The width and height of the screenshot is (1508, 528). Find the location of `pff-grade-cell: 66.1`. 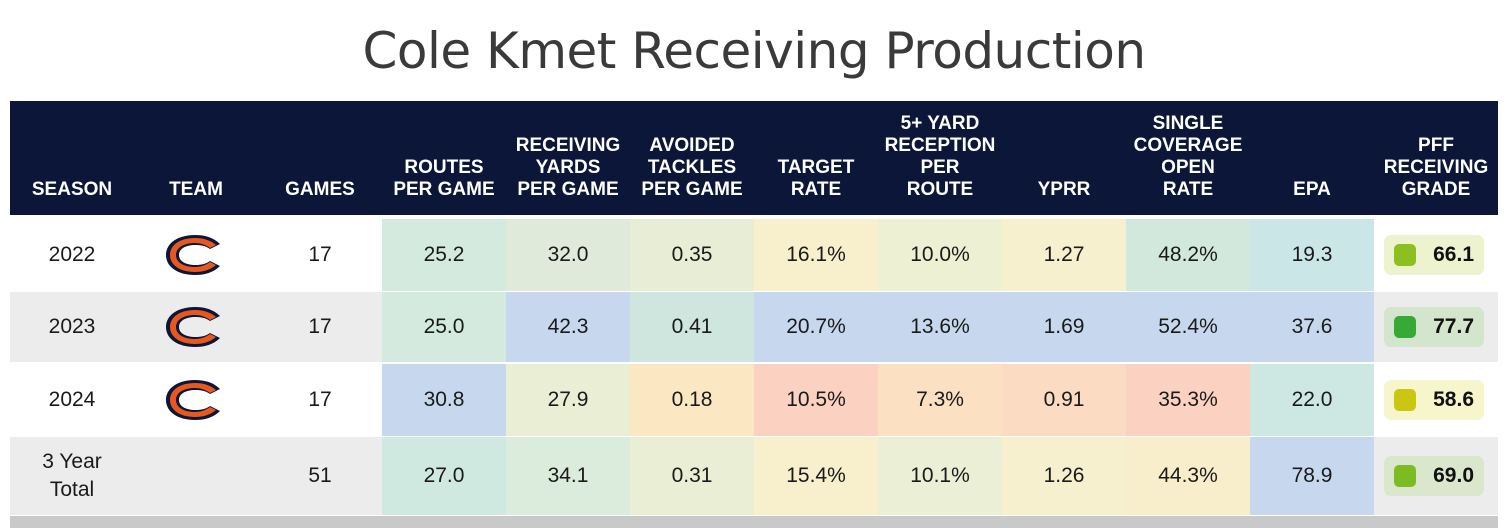

pff-grade-cell: 66.1 is located at coordinates (1436, 255).